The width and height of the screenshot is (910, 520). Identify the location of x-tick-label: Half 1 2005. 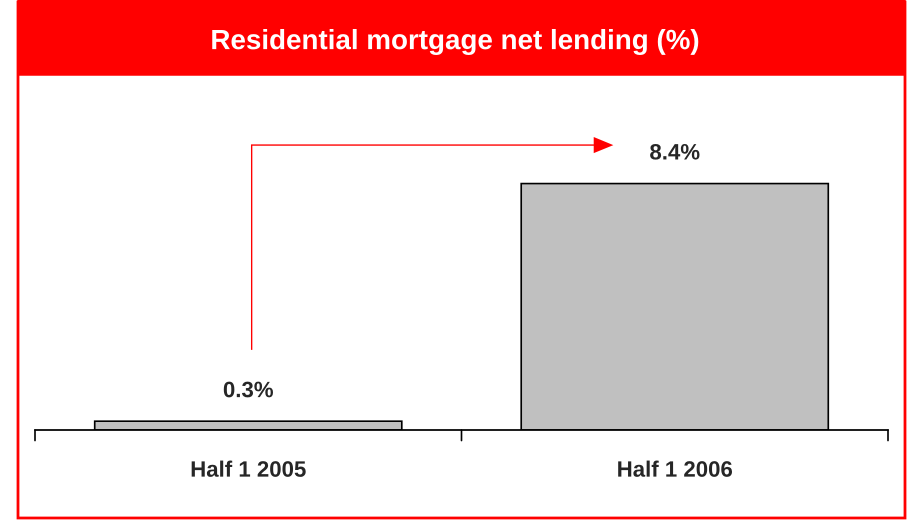
(249, 468).